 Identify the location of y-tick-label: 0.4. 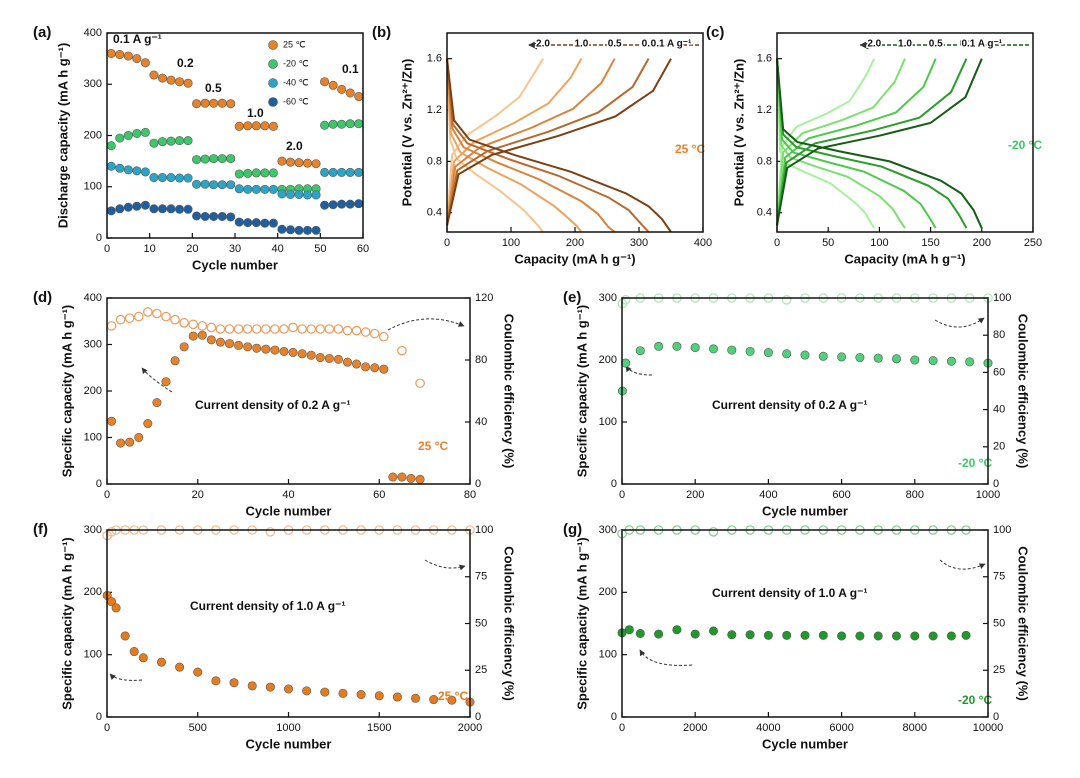
(434, 213).